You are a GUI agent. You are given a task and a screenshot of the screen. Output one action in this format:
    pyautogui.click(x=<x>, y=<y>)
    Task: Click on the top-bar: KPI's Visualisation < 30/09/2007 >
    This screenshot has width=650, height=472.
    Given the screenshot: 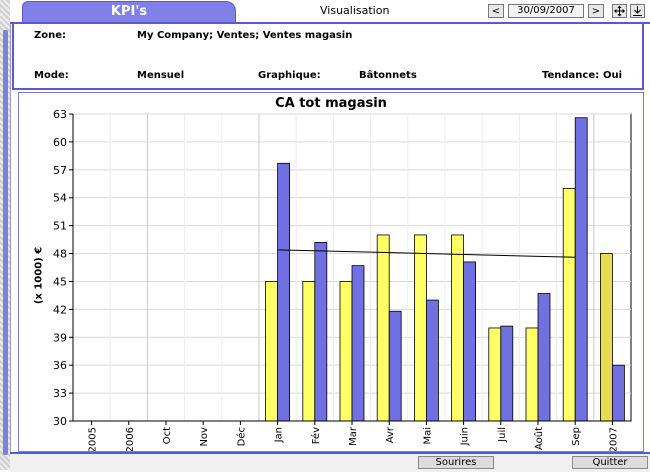 What is the action you would take?
    pyautogui.click(x=330, y=12)
    